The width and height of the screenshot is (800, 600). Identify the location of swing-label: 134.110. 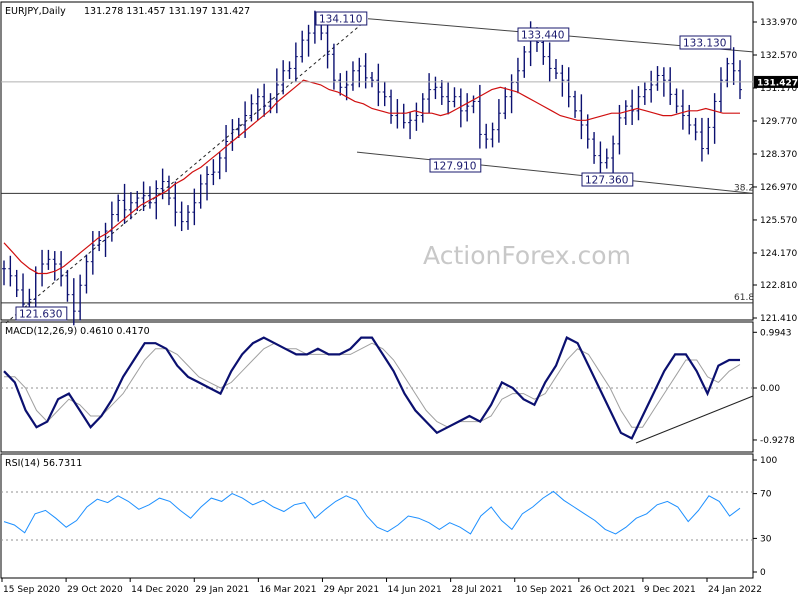
(340, 20).